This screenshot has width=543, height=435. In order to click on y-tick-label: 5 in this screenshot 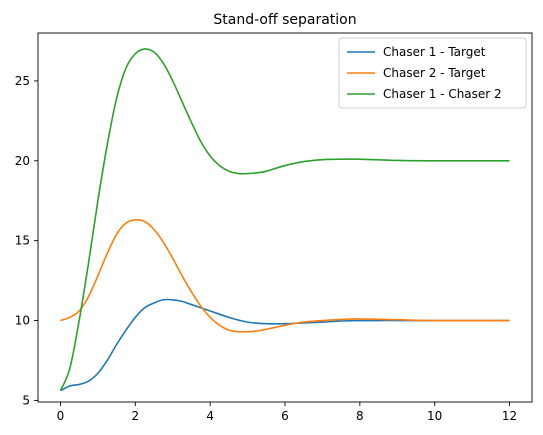, I will do `click(26, 400)`.